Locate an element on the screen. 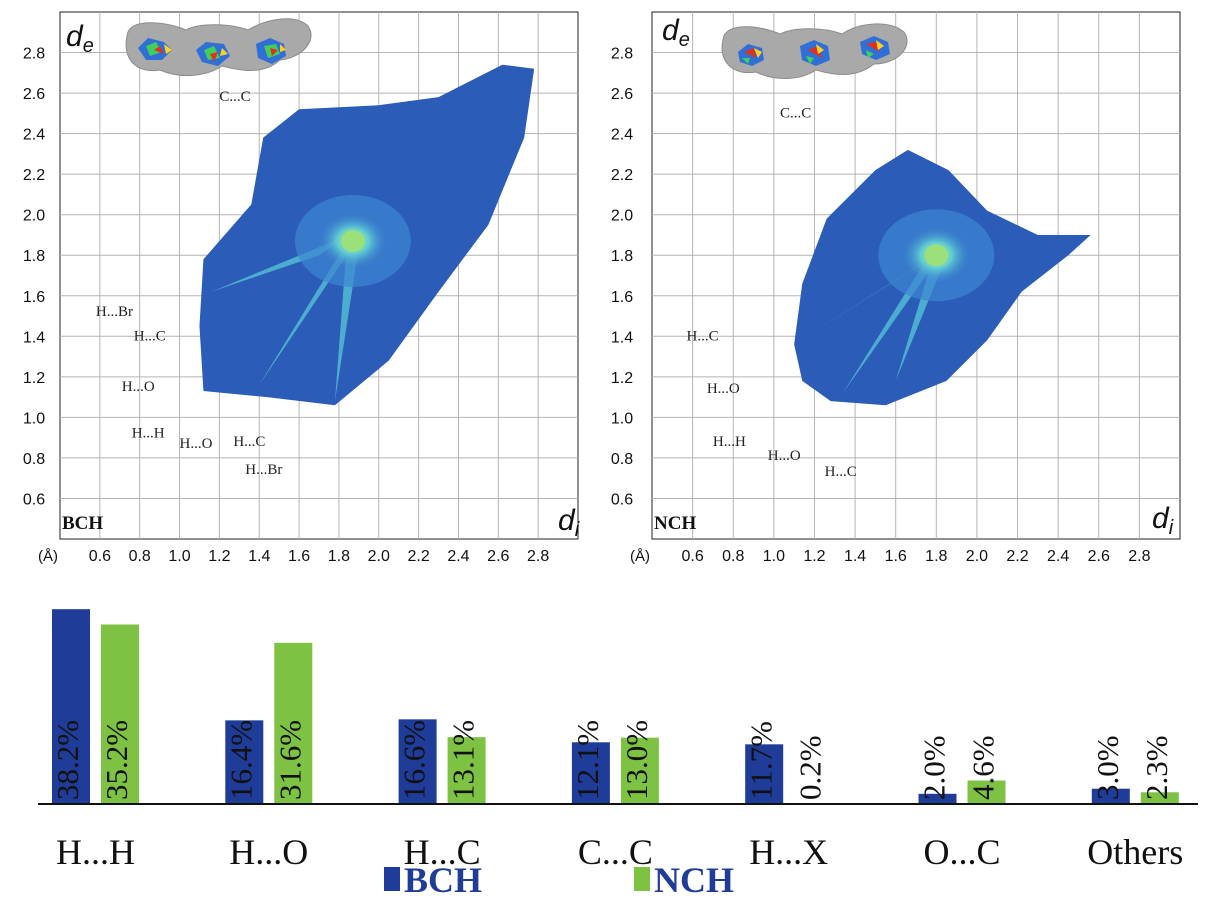  contact-annotations: C...C H...C H...O H...H H...O H...C is located at coordinates (772, 292).